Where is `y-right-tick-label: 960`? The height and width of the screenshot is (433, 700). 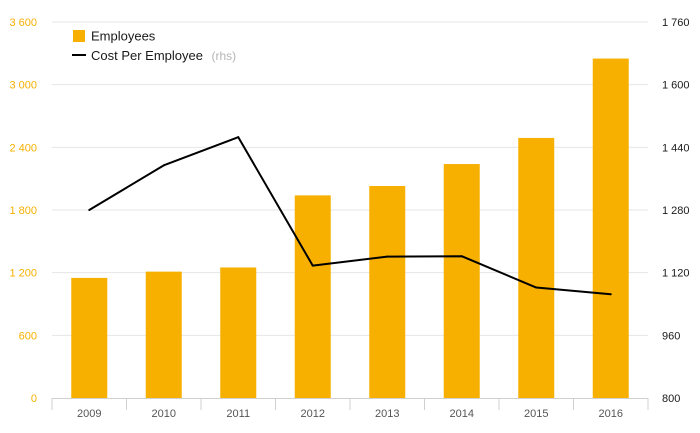
y-right-tick-label: 960 is located at coordinates (671, 336).